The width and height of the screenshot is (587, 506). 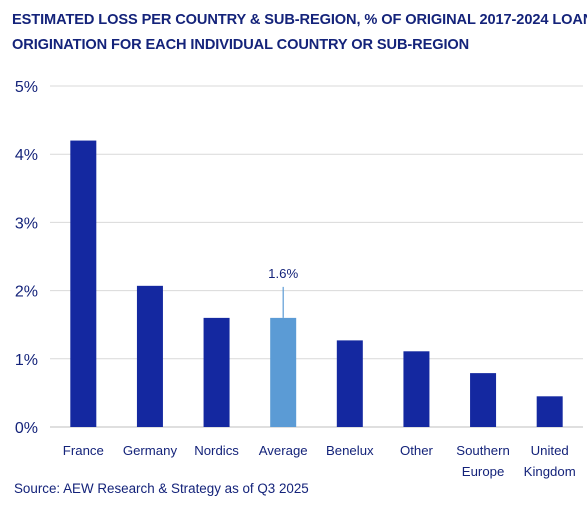 What do you see at coordinates (350, 450) in the screenshot?
I see `x-tick-label: Benelux` at bounding box center [350, 450].